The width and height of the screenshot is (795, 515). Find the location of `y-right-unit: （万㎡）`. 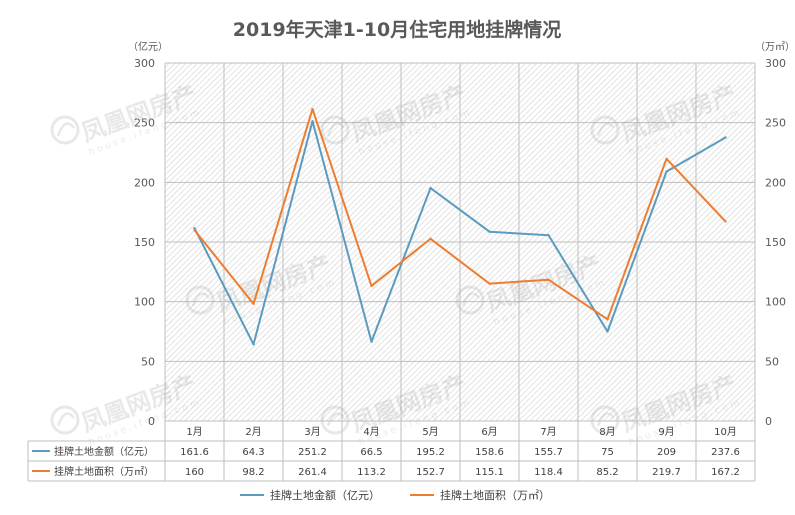

y-right-unit: （万㎡） is located at coordinates (775, 47).